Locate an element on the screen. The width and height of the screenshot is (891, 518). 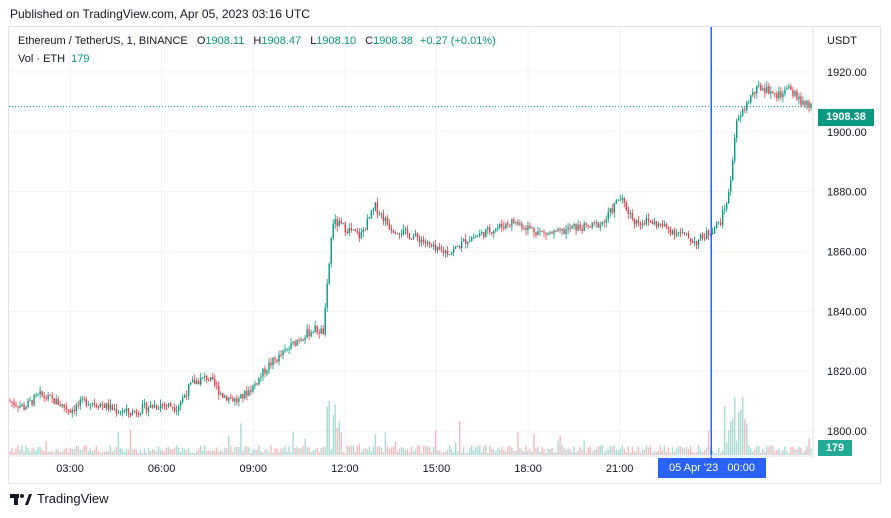
footer-brand: TradingView is located at coordinates (59, 498).